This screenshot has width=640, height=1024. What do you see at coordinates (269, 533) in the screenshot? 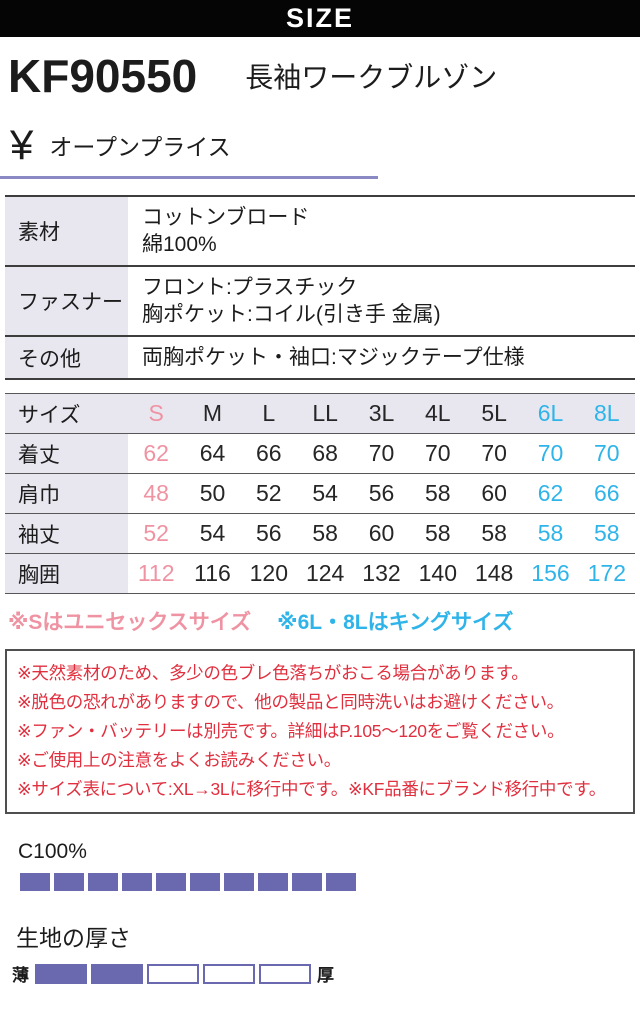
I see `size-value: 56` at bounding box center [269, 533].